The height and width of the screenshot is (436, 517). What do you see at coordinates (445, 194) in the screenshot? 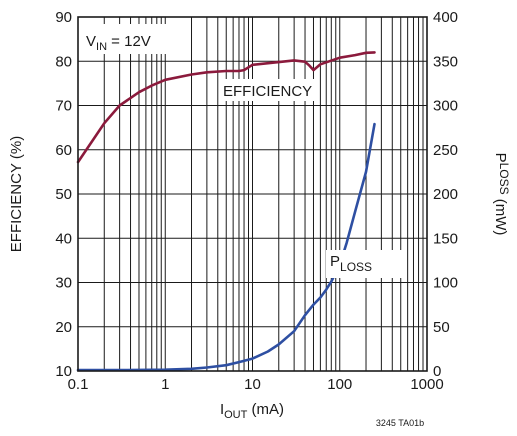
I see `y2-tick-label: 200` at bounding box center [445, 194].